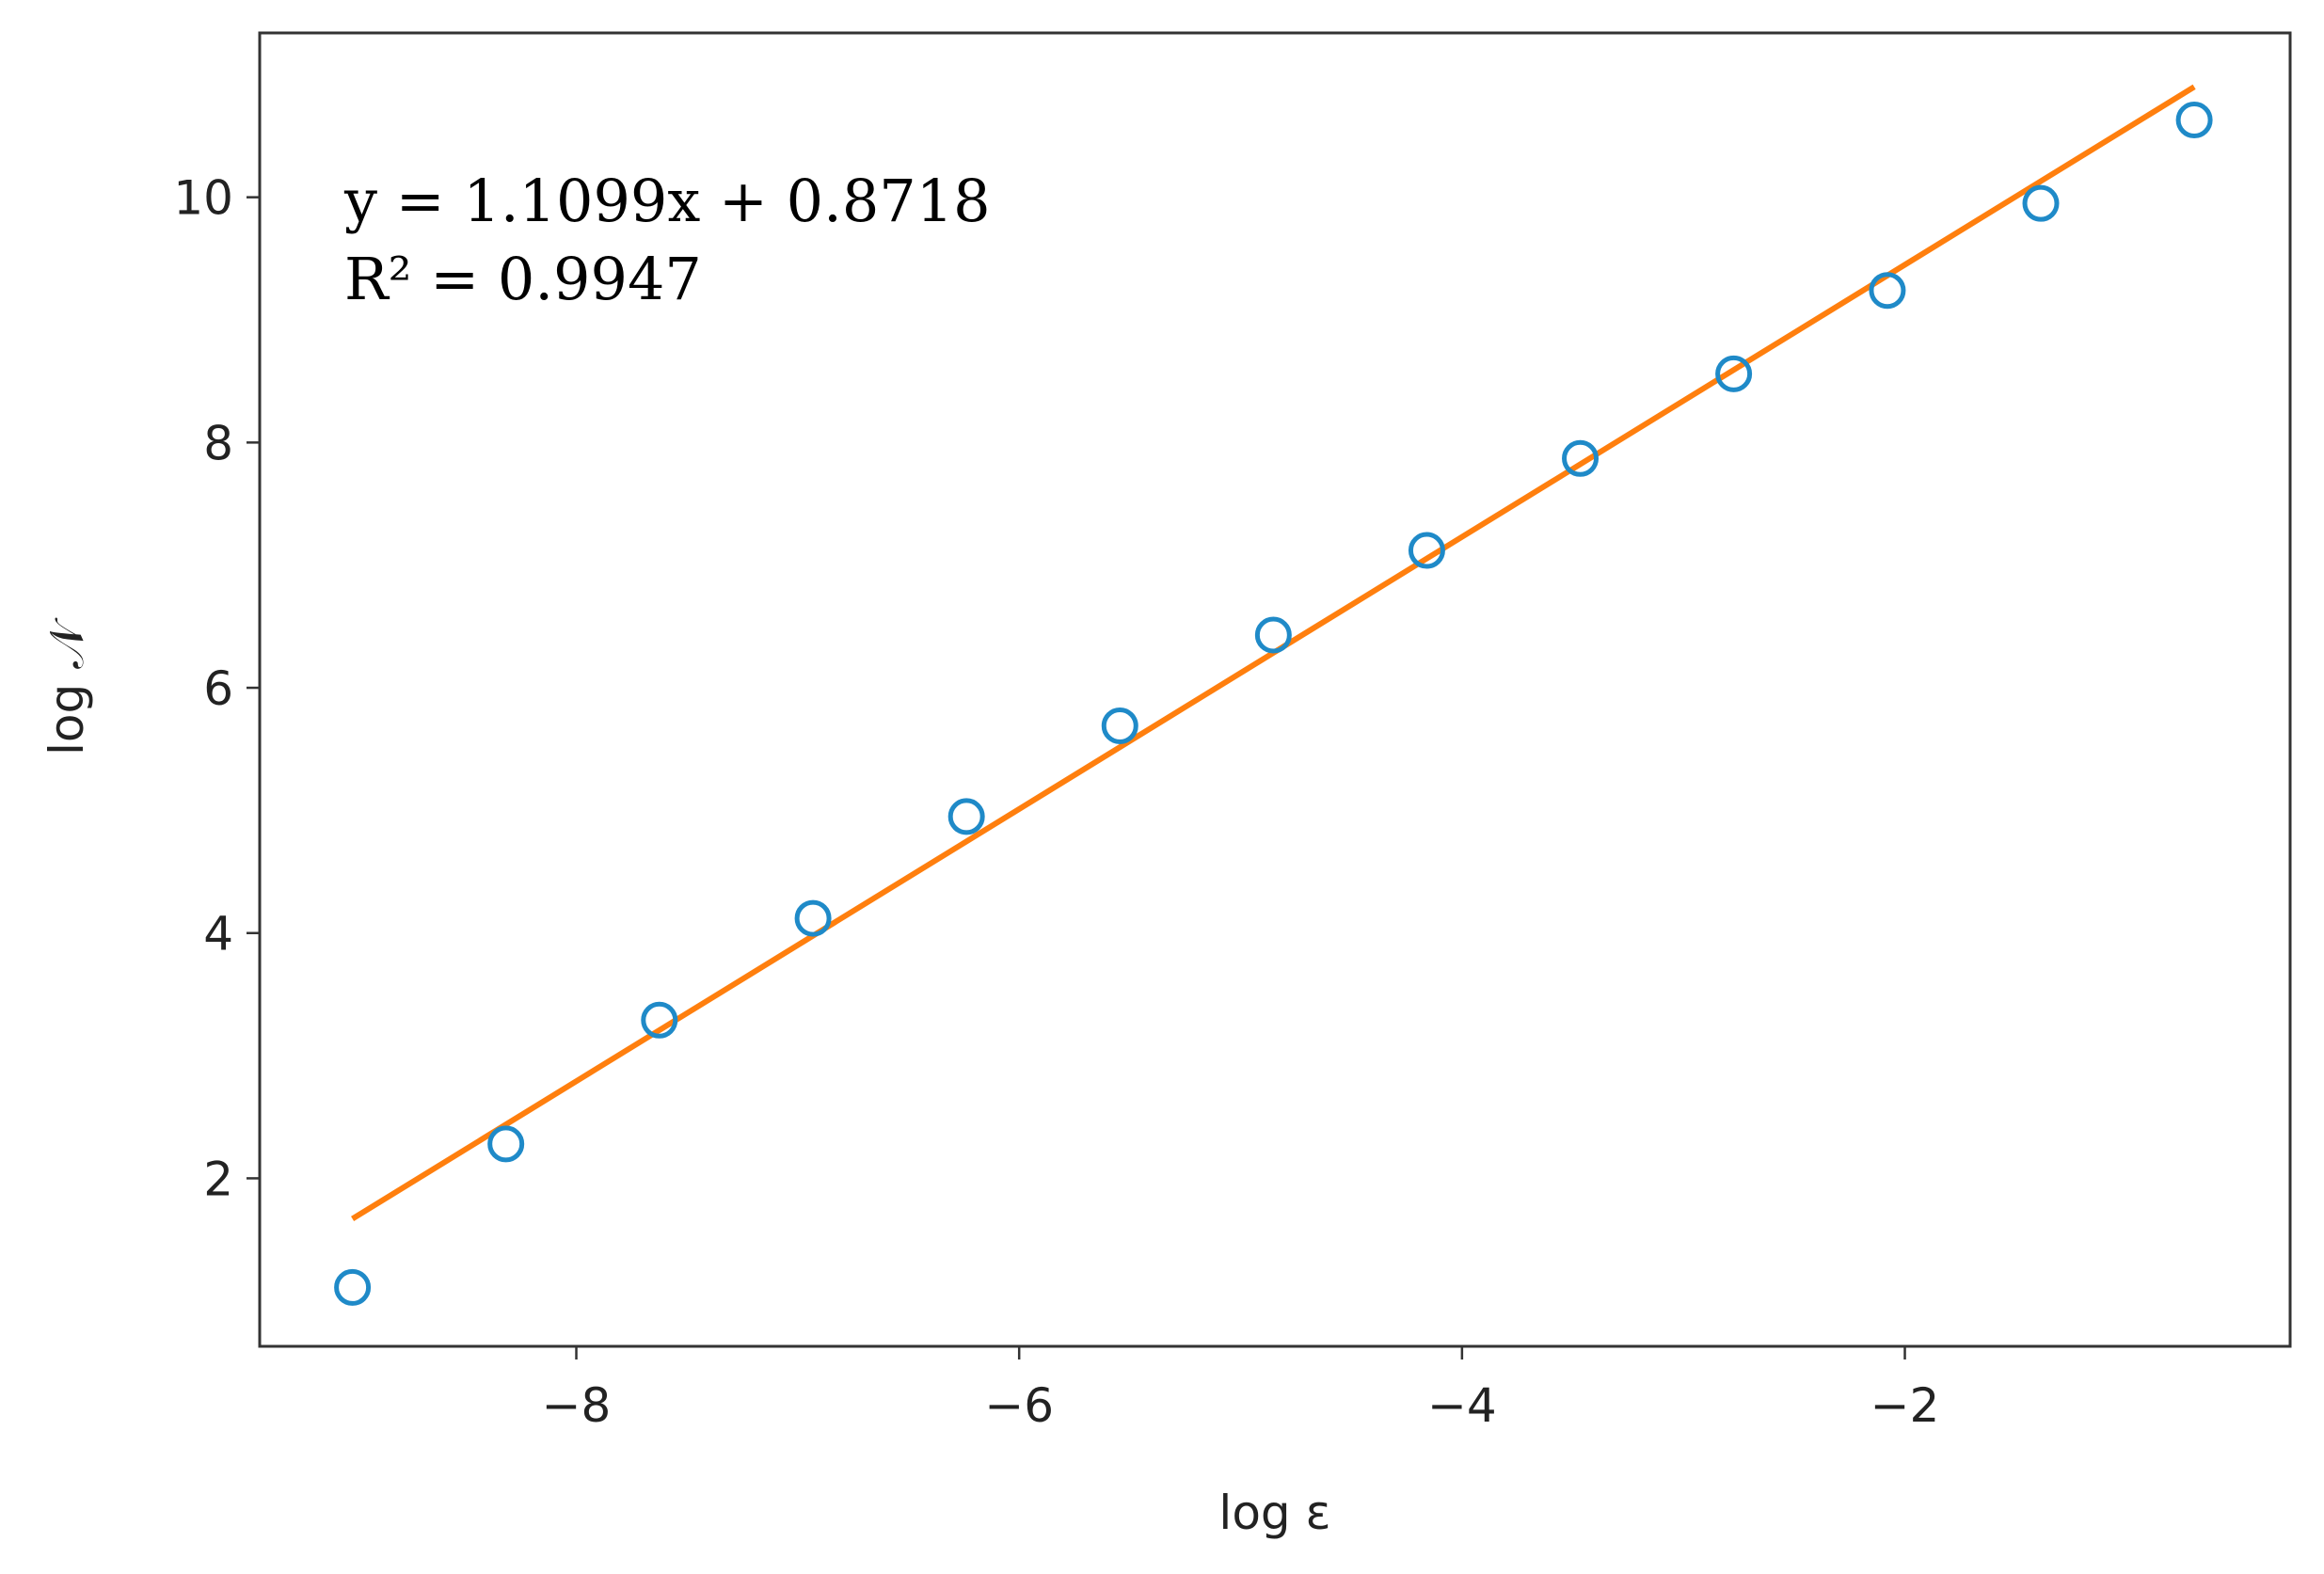  Describe the element at coordinates (1462, 1405) in the screenshot. I see `x-tick-label: −4` at that location.